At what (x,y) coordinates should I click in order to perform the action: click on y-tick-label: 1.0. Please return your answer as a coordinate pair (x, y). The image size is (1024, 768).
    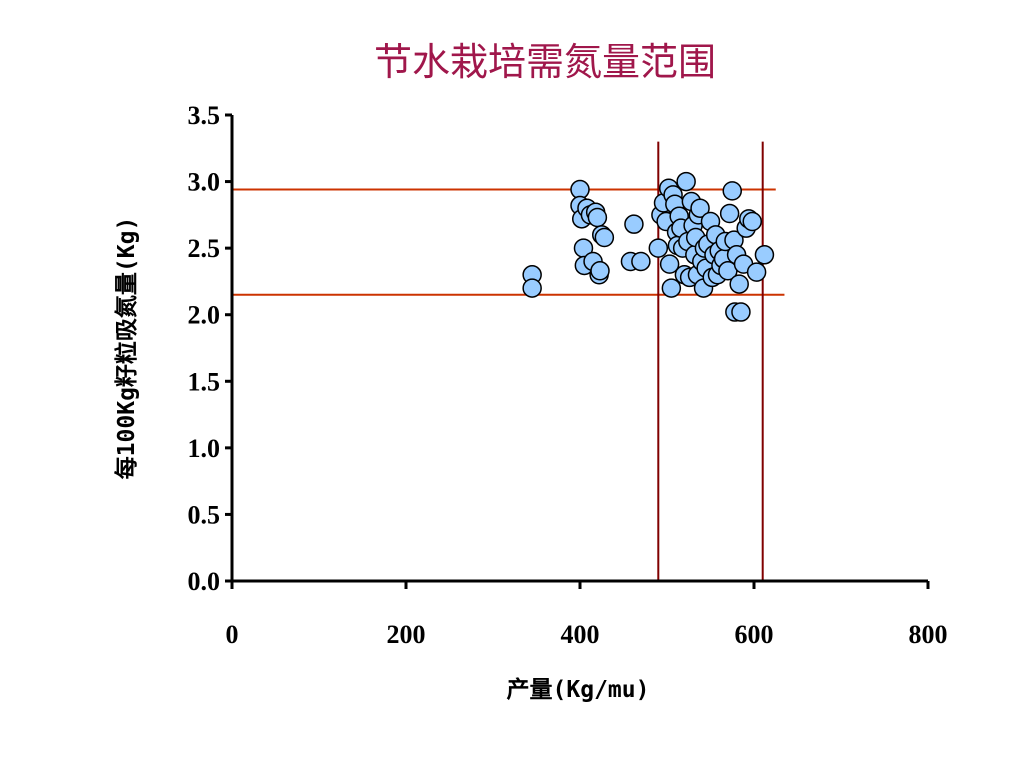
    Looking at the image, I should click on (204, 448).